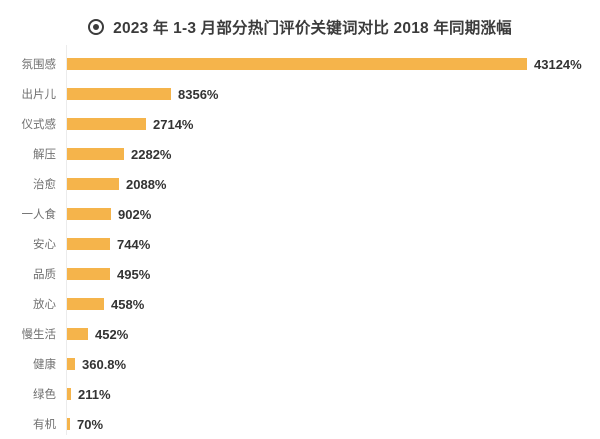 This screenshot has width=600, height=439. I want to click on bar-row: 解压 2282%, so click(300, 154).